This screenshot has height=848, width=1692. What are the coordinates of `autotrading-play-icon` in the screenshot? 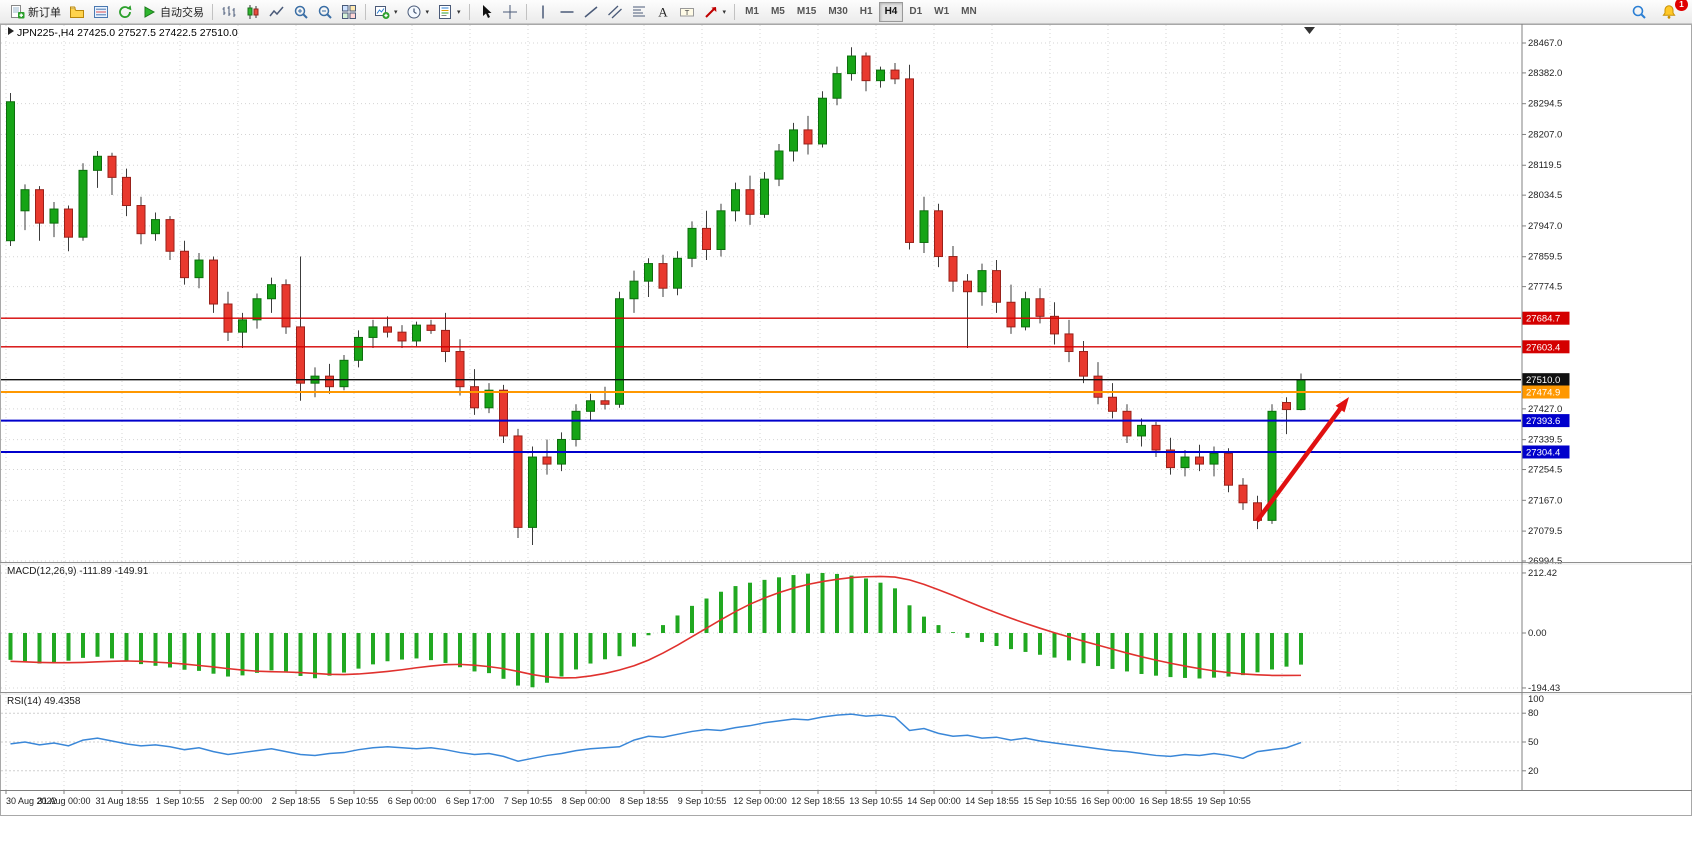 It's located at (150, 11).